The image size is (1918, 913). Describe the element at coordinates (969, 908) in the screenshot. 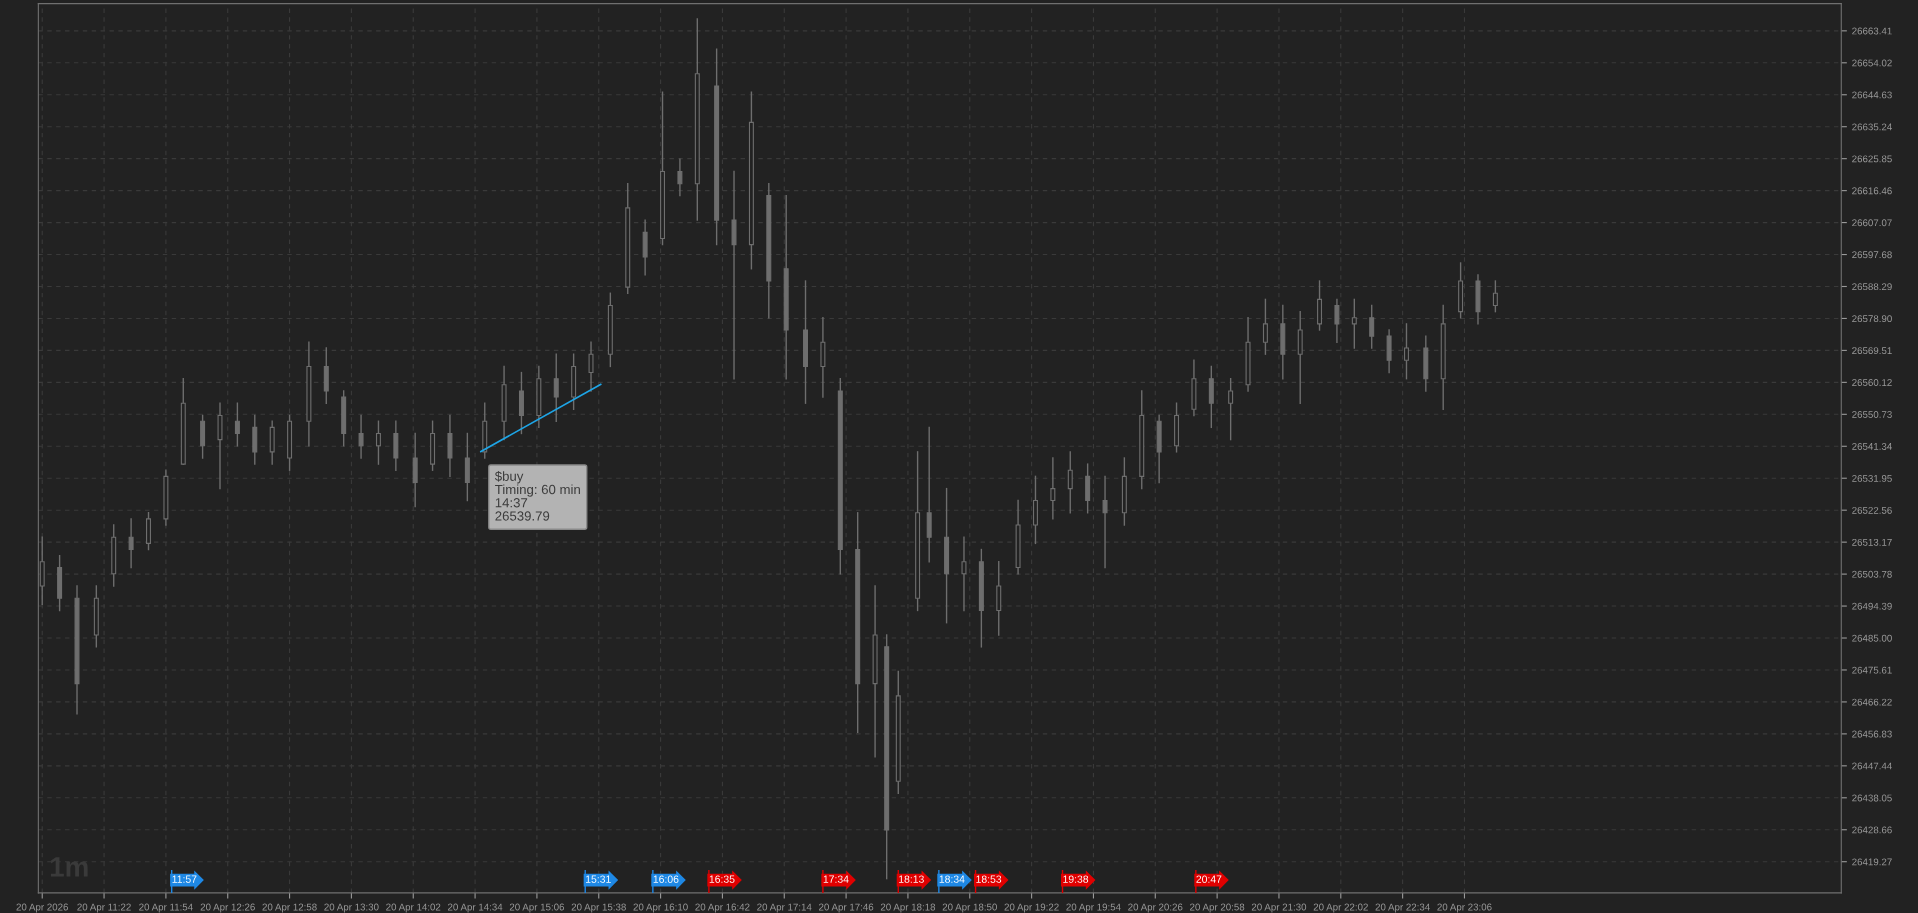

I see `x-tick-label: 20 Apr 18:50` at that location.